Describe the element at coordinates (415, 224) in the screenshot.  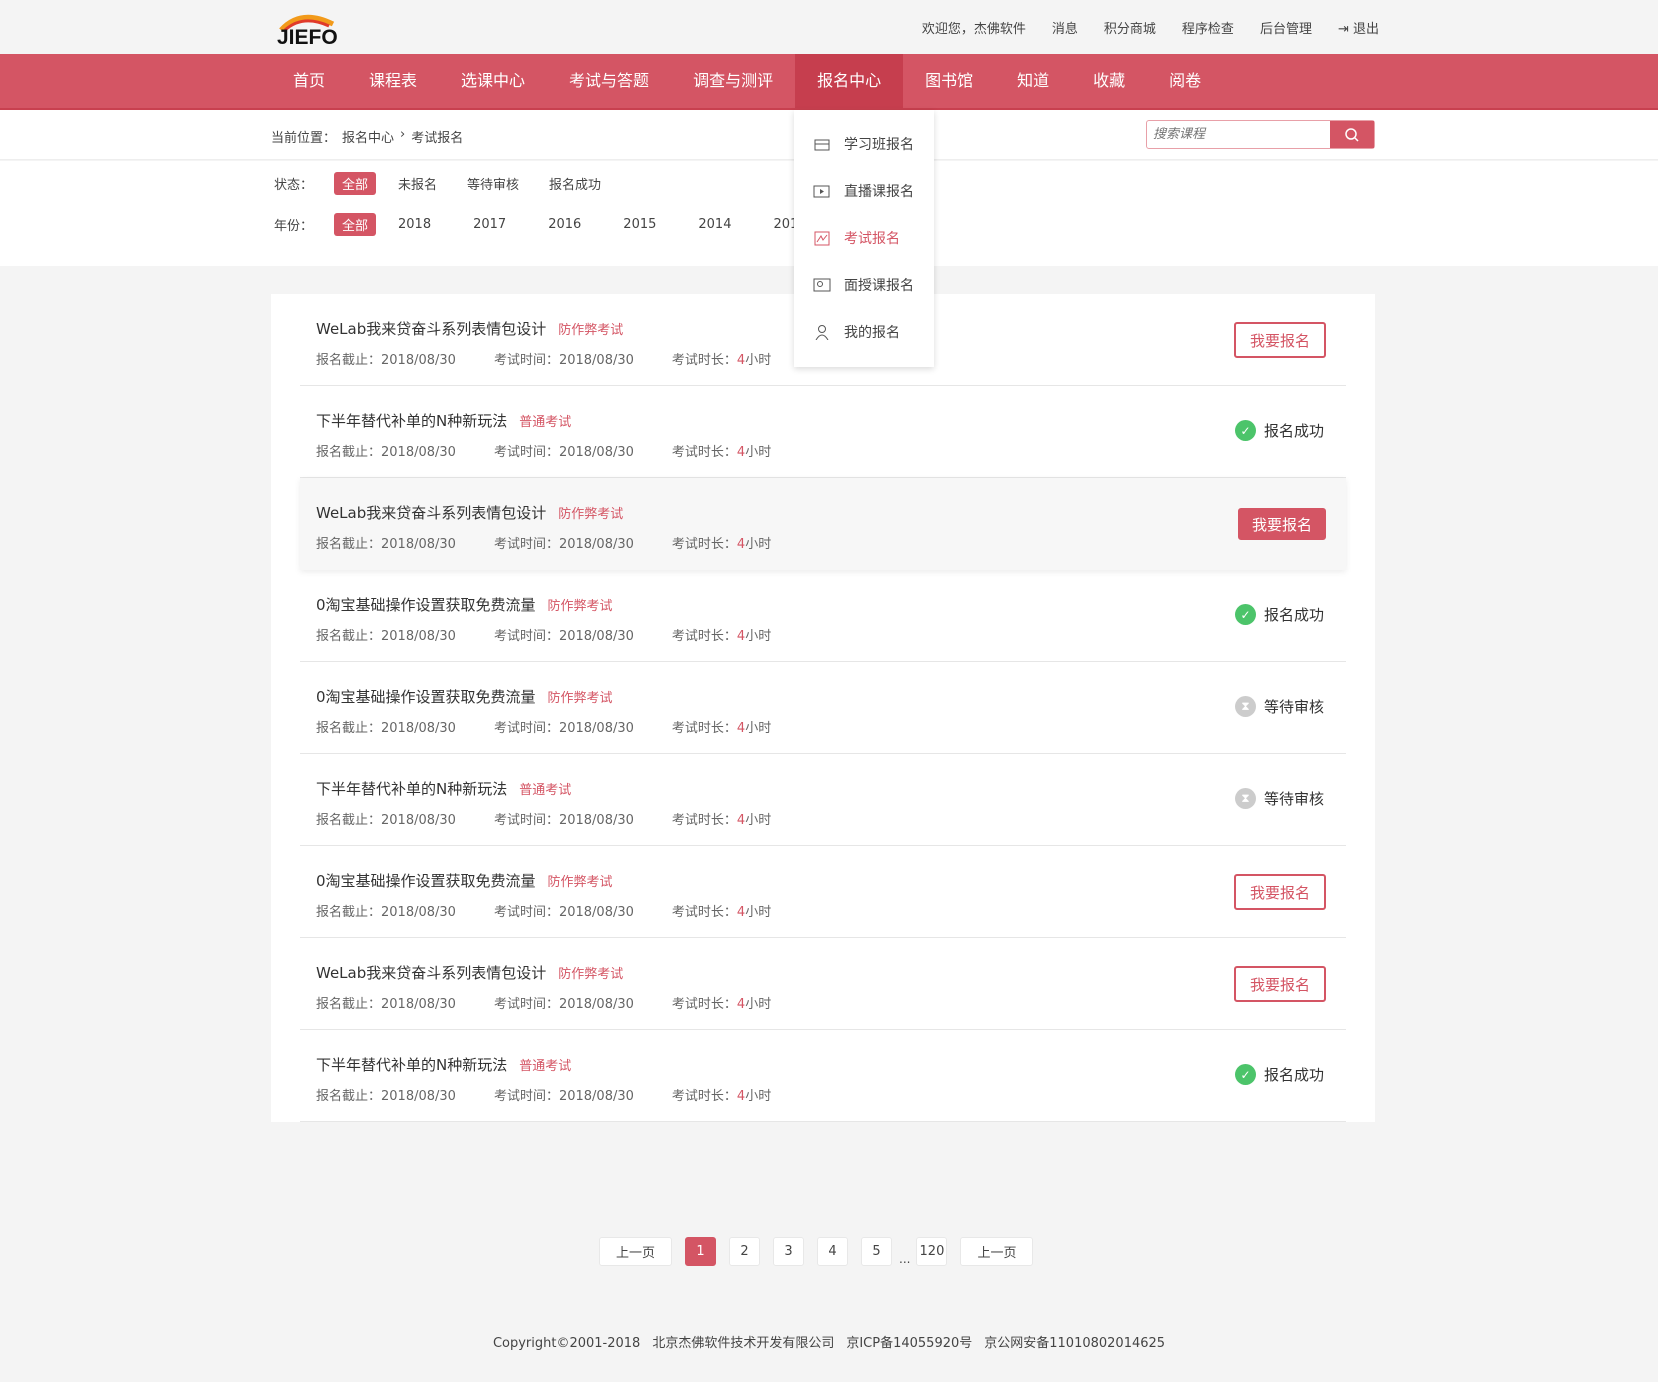
I see `year-filter-chip: 2018` at that location.